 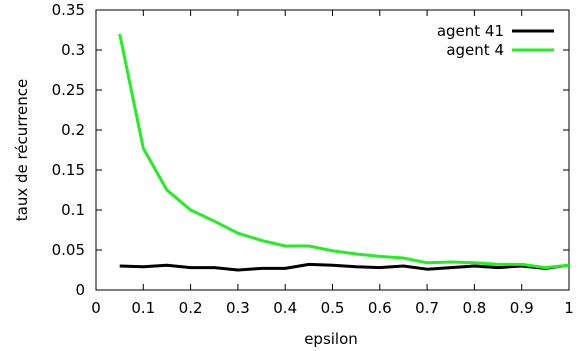 I want to click on legend-label: agent 41, so click(x=470, y=31).